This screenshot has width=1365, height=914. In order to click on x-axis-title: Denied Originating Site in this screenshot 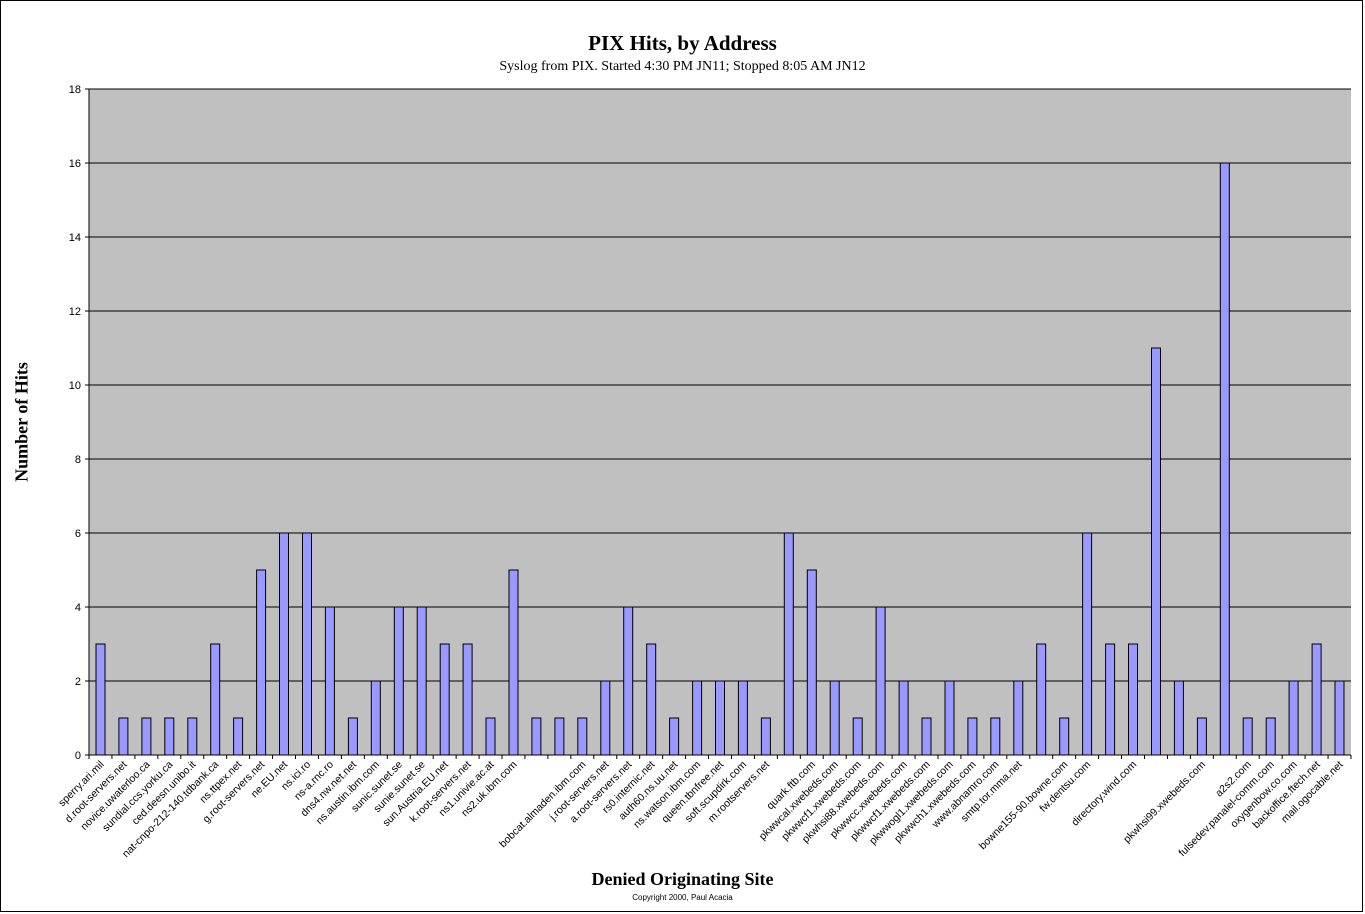, I will do `click(682, 879)`.